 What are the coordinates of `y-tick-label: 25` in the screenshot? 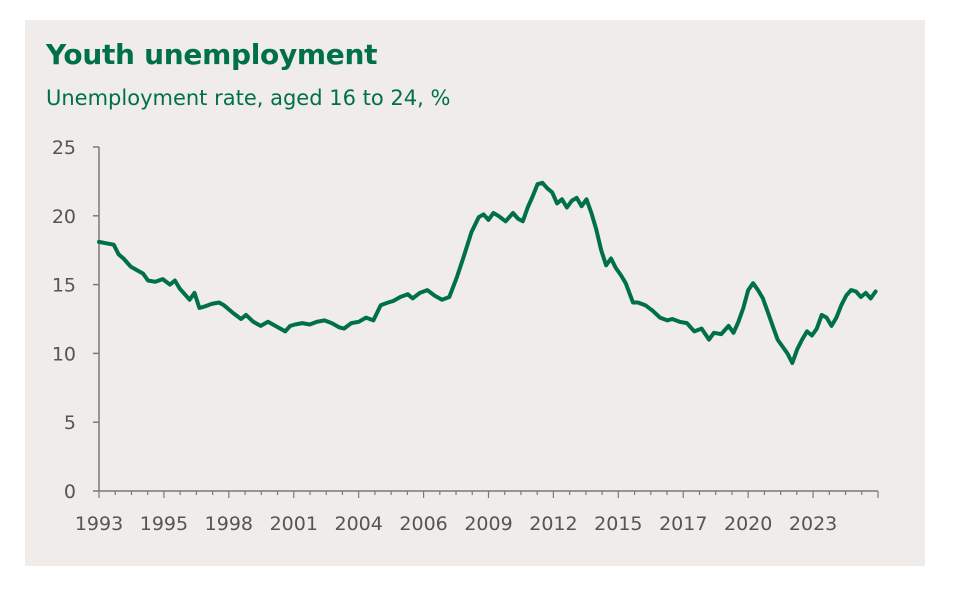 It's located at (64, 148).